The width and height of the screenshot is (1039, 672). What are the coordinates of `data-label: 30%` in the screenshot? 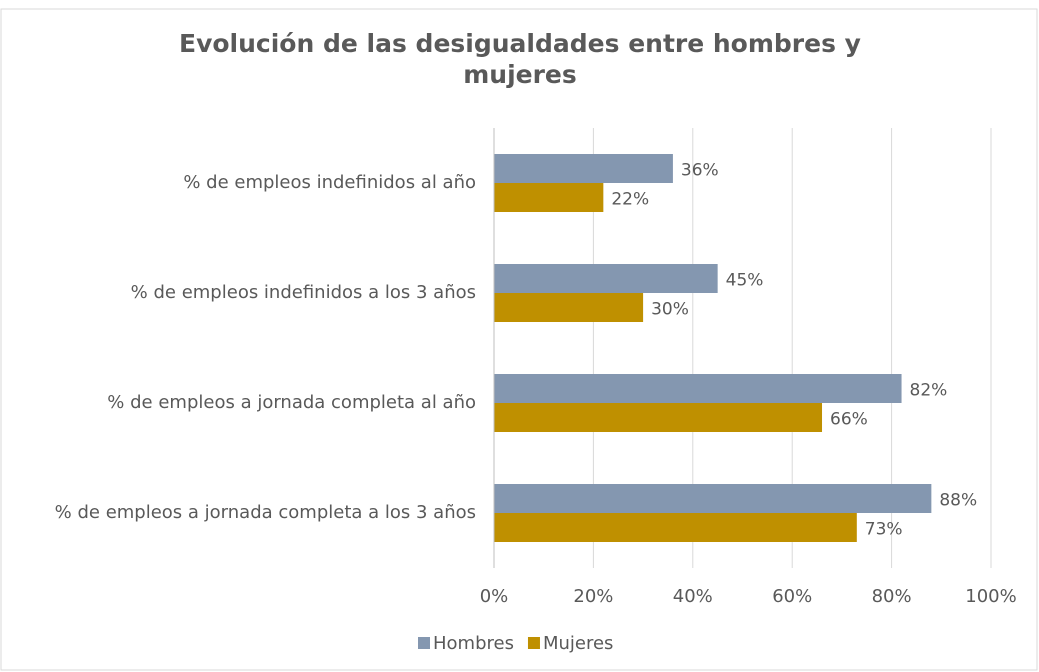 It's located at (670, 310).